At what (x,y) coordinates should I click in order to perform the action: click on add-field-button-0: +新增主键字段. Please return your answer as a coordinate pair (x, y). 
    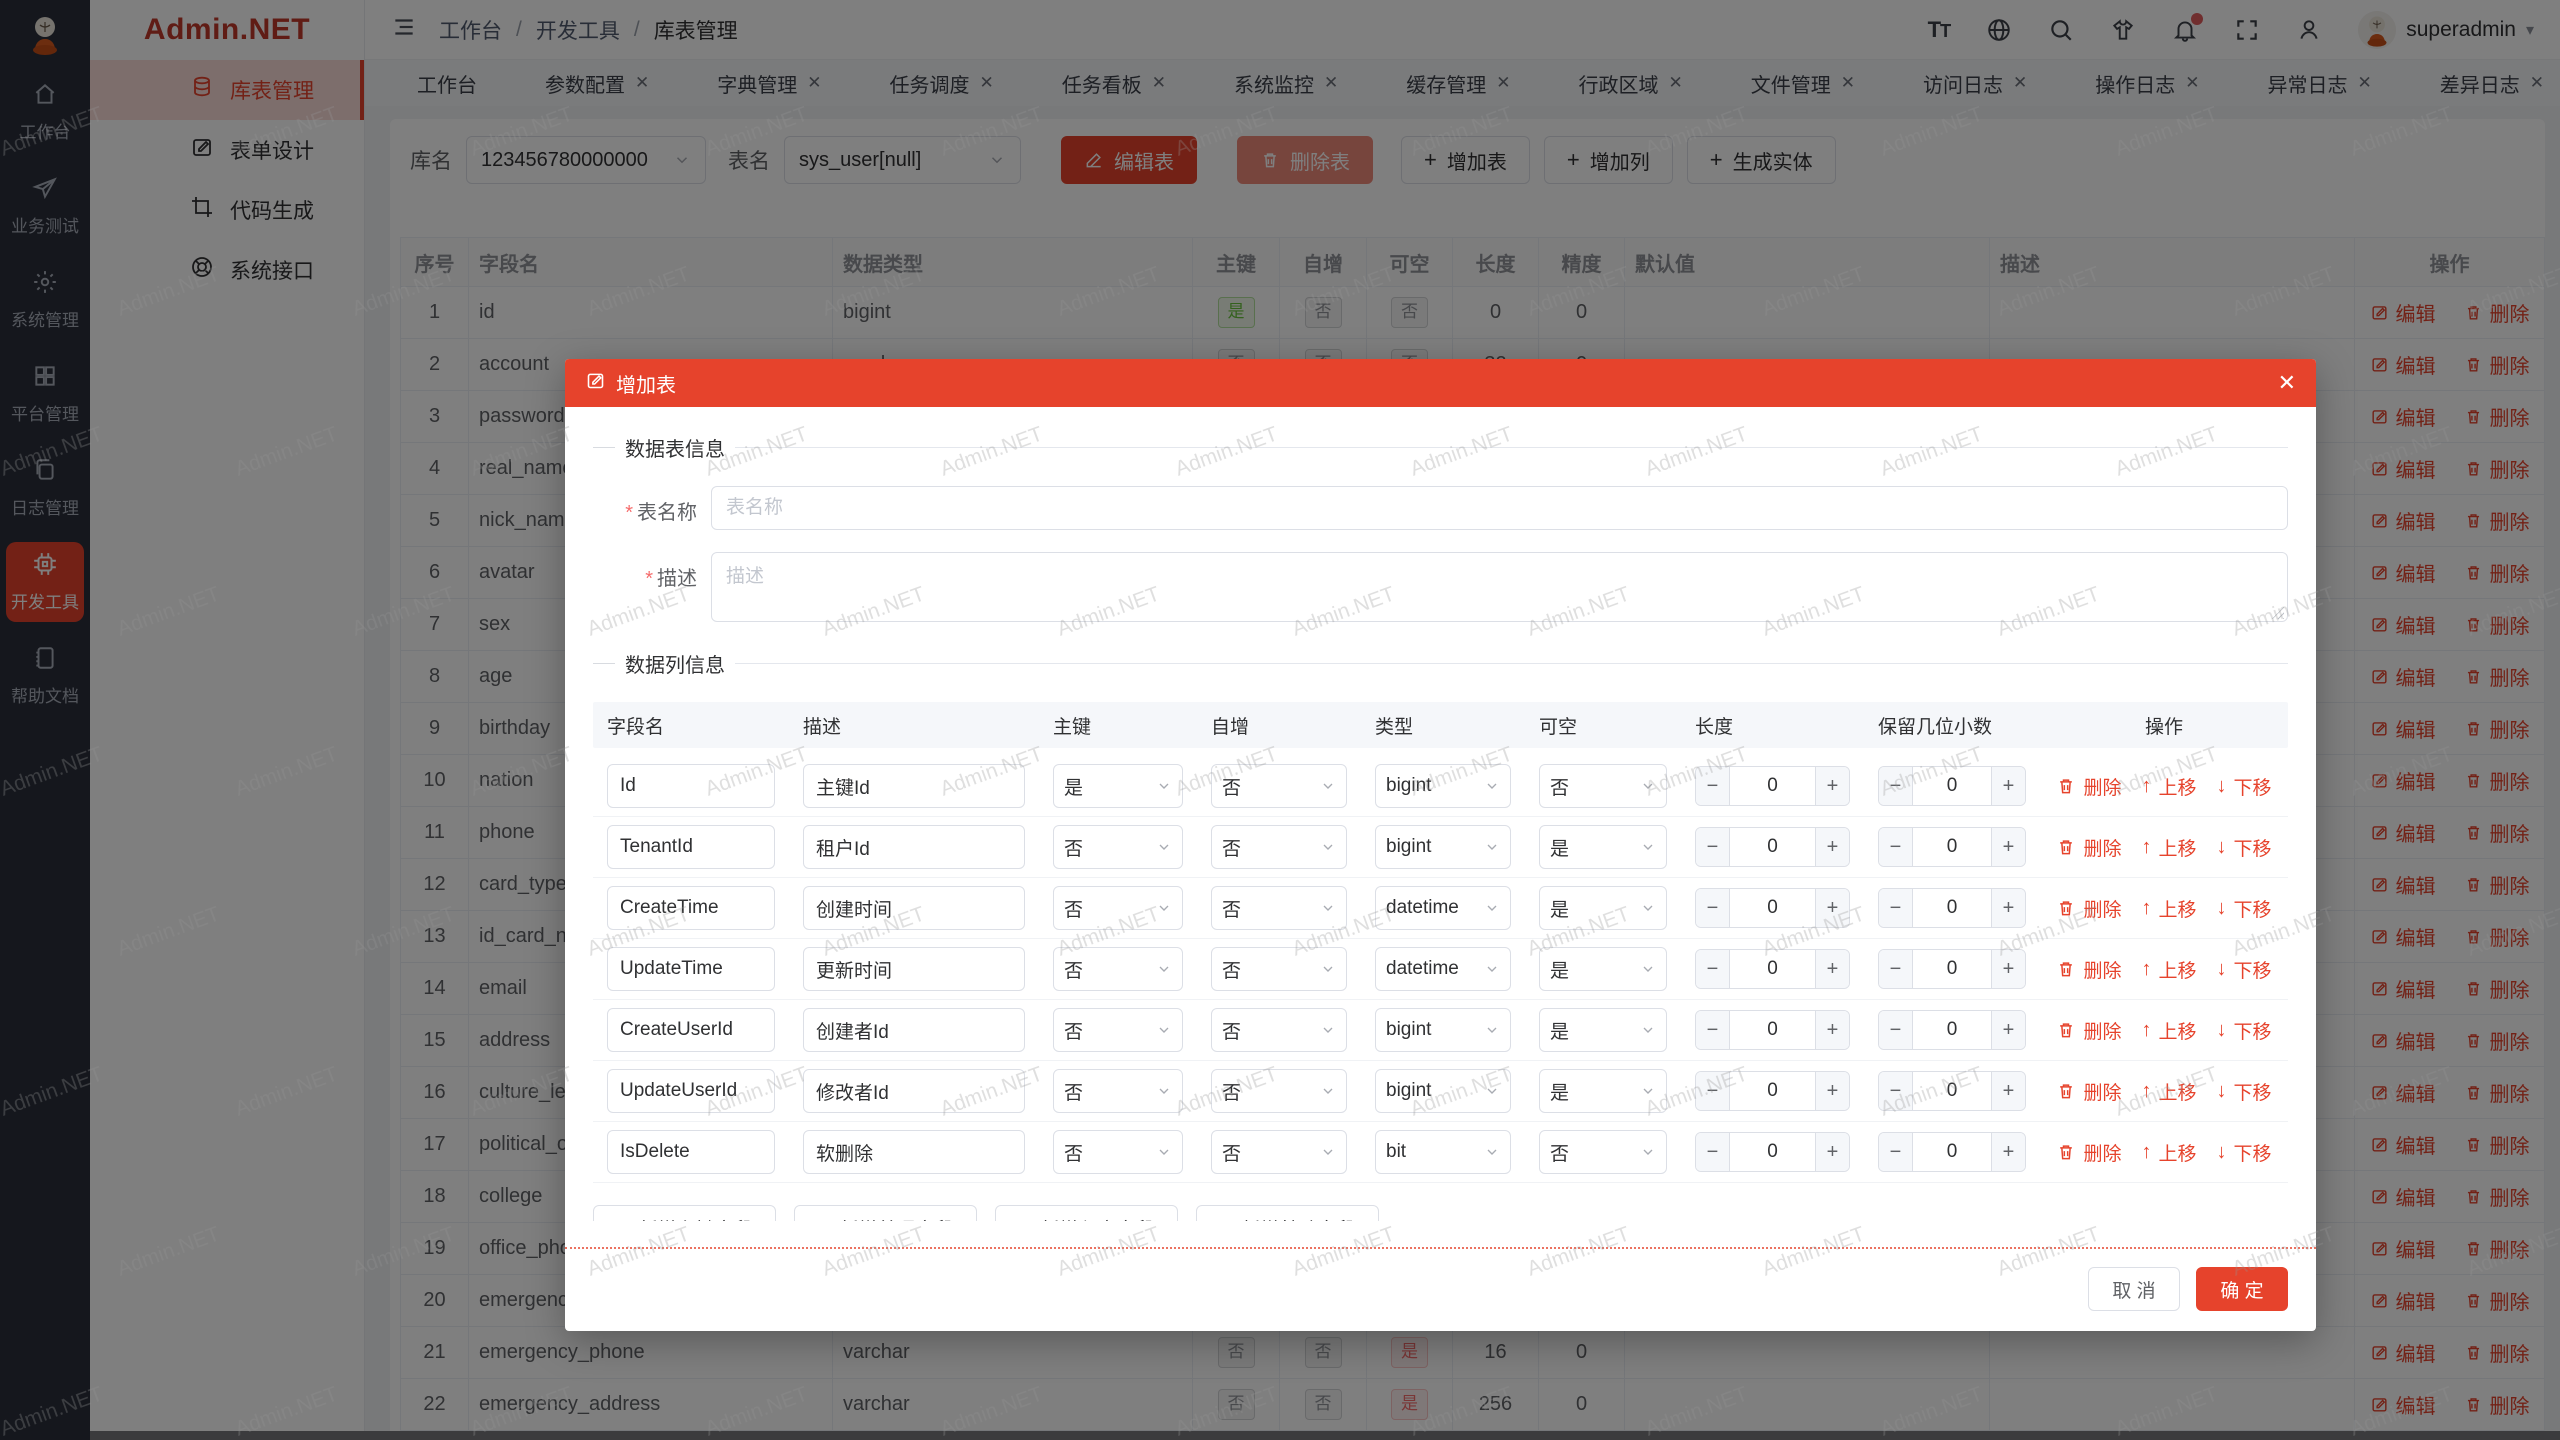
    Looking at the image, I should click on (684, 1213).